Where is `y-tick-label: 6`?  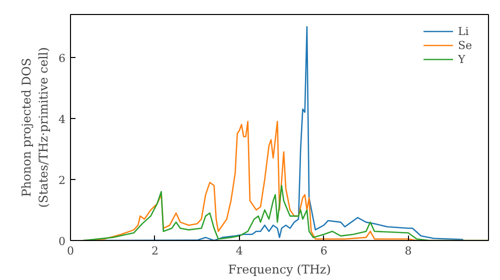 y-tick-label: 6 is located at coordinates (62, 58).